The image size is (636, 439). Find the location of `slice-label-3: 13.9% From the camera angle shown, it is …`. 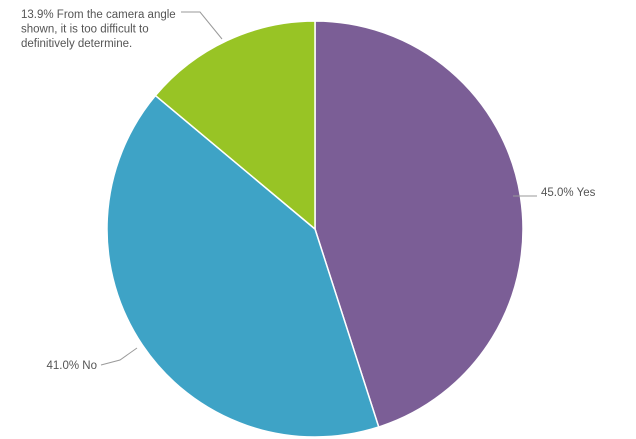

slice-label-3: 13.9% From the camera angle shown, it is … is located at coordinates (98, 29).